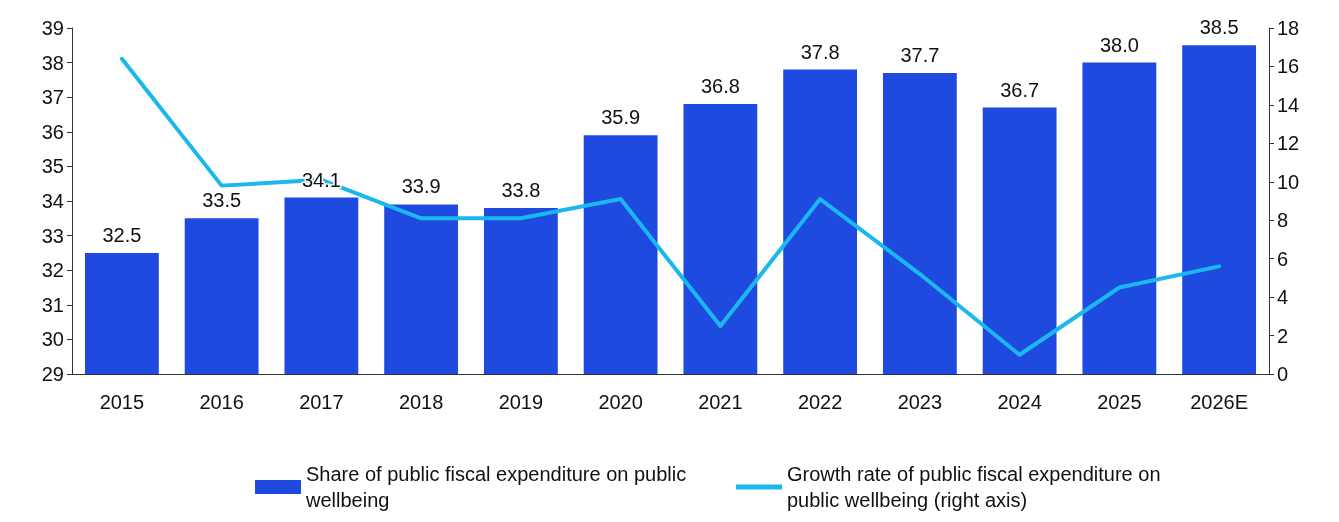 This screenshot has height=522, width=1339. Describe the element at coordinates (221, 402) in the screenshot. I see `x-tick-label: 2016` at that location.